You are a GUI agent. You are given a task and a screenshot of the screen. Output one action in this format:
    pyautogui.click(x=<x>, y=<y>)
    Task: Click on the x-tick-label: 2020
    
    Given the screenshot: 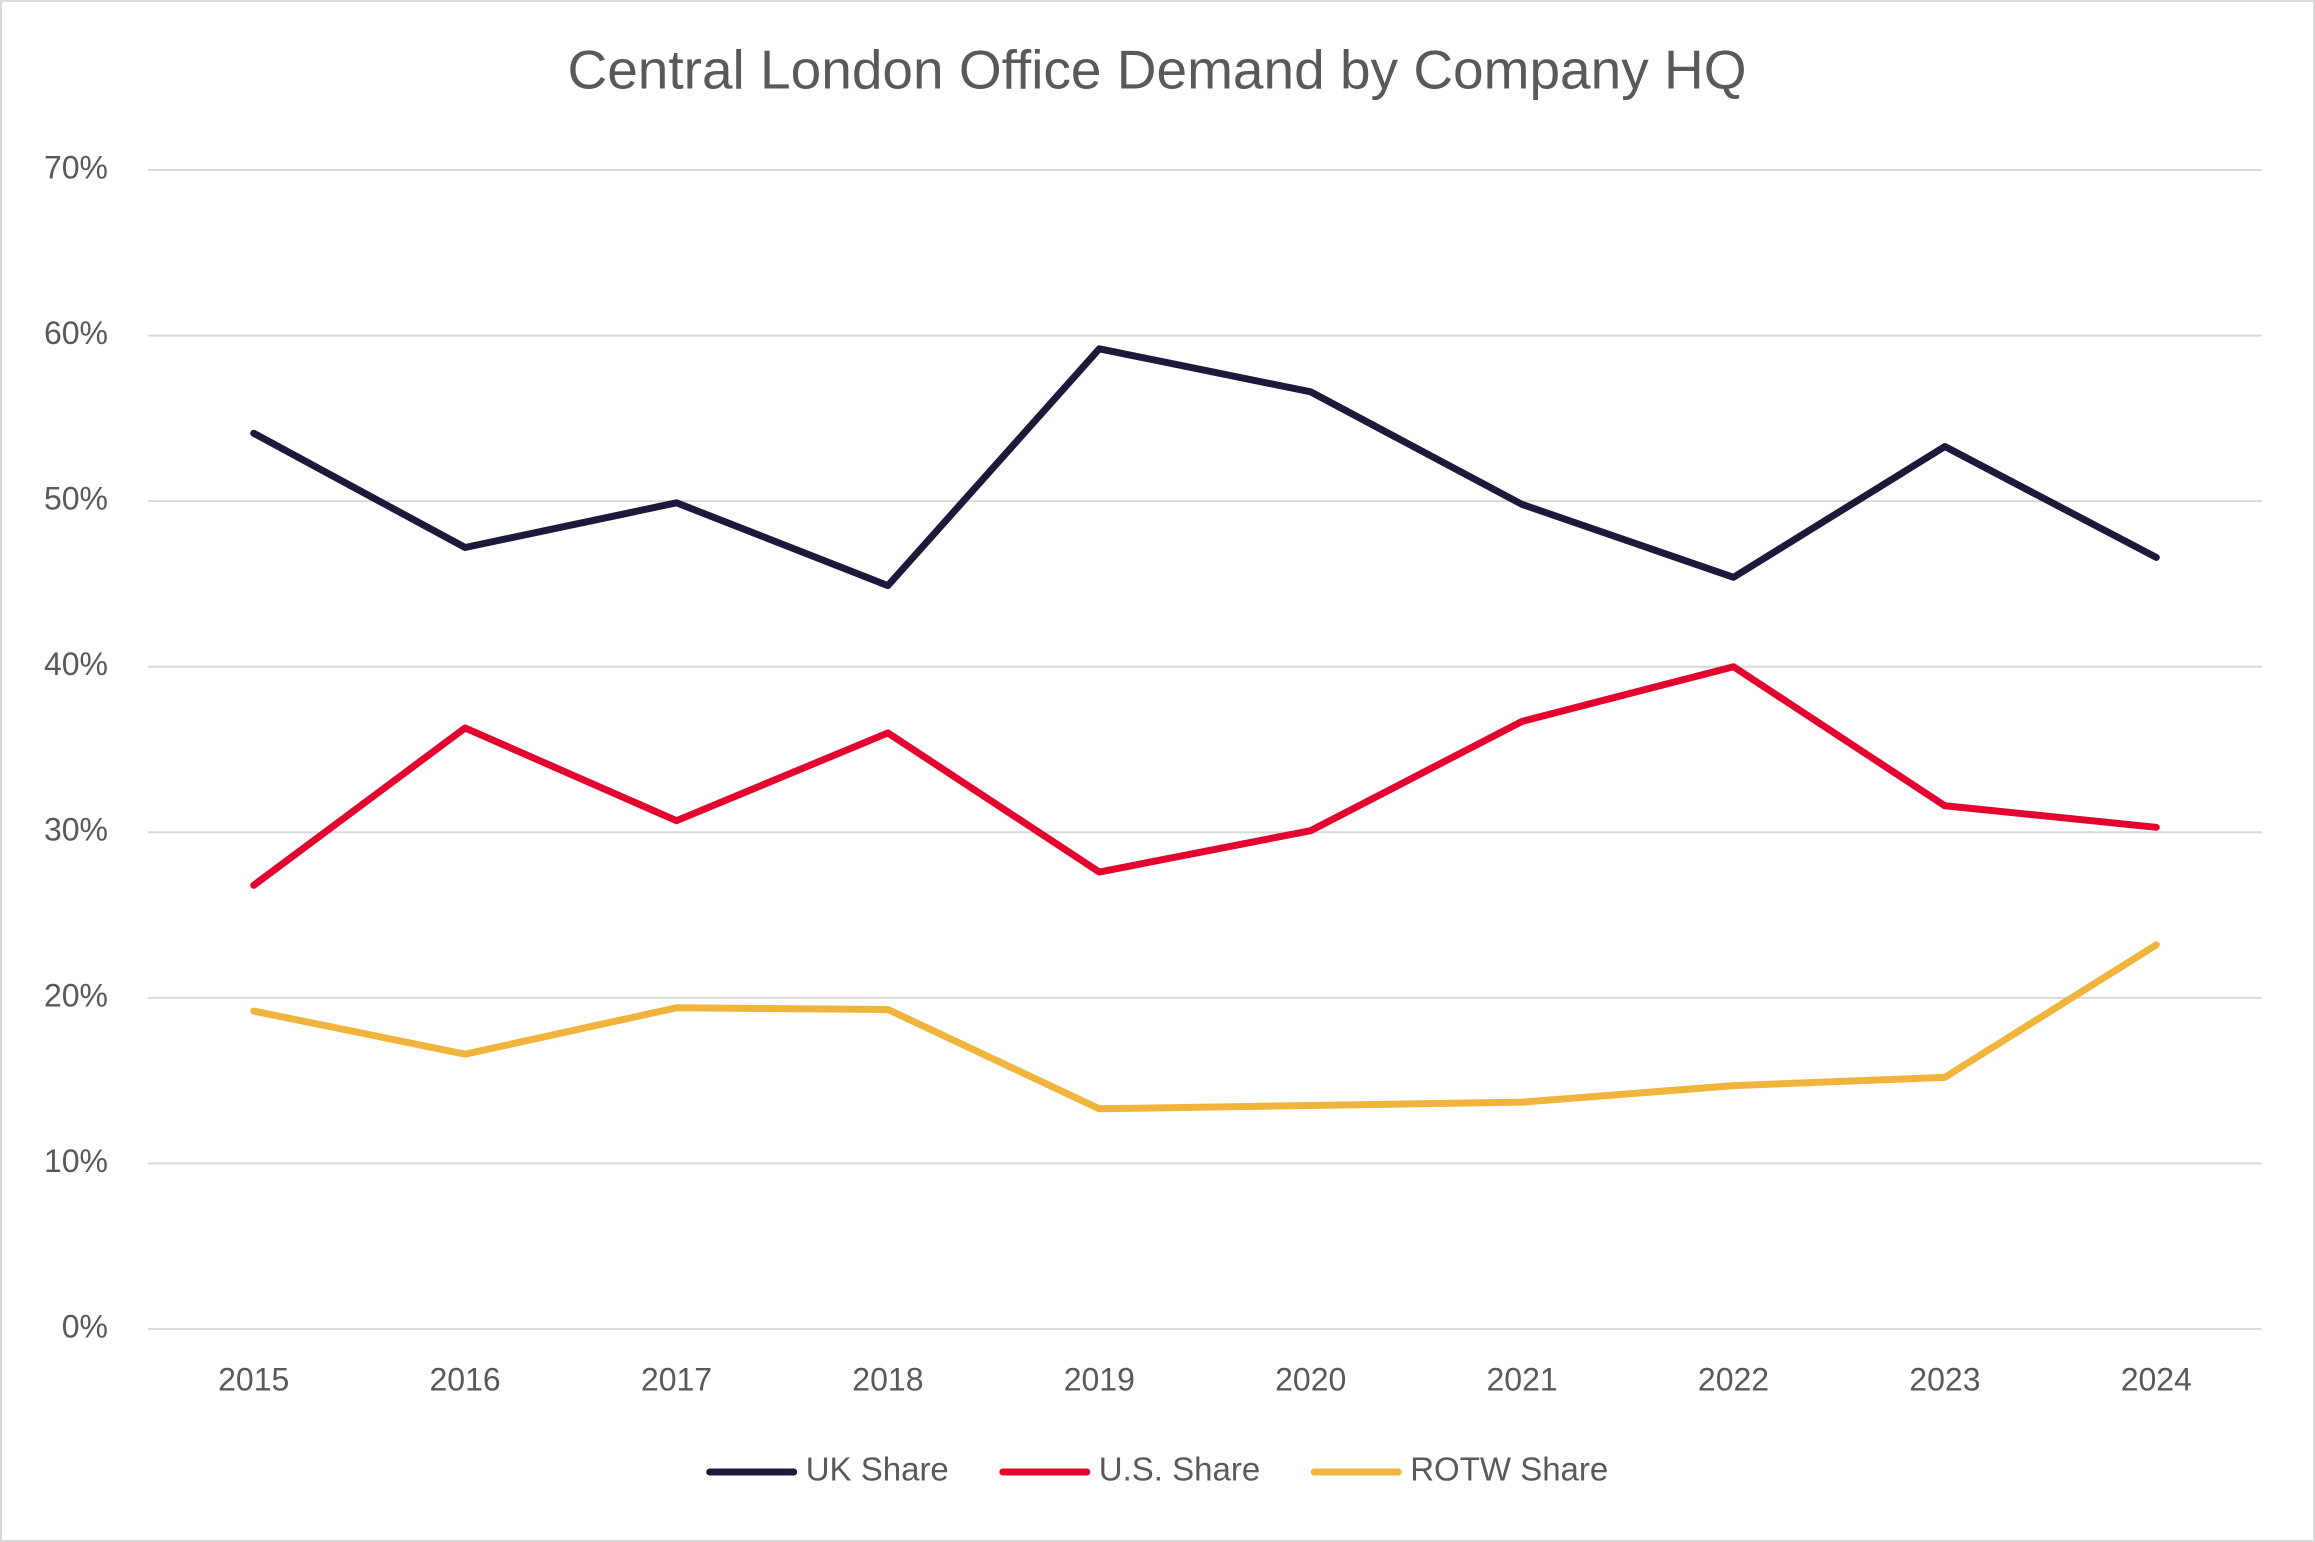 What is the action you would take?
    pyautogui.click(x=1310, y=1379)
    